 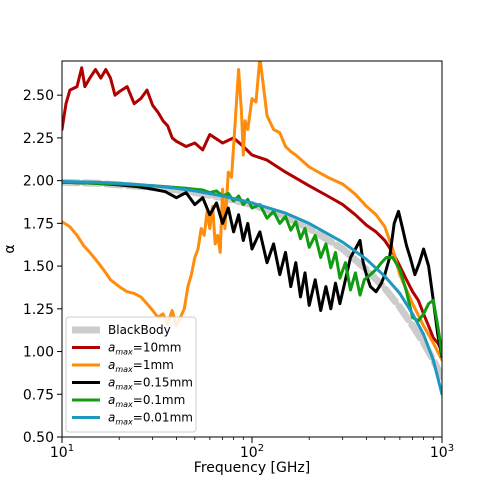 I want to click on y-tick-label: 2.00, so click(x=38, y=182).